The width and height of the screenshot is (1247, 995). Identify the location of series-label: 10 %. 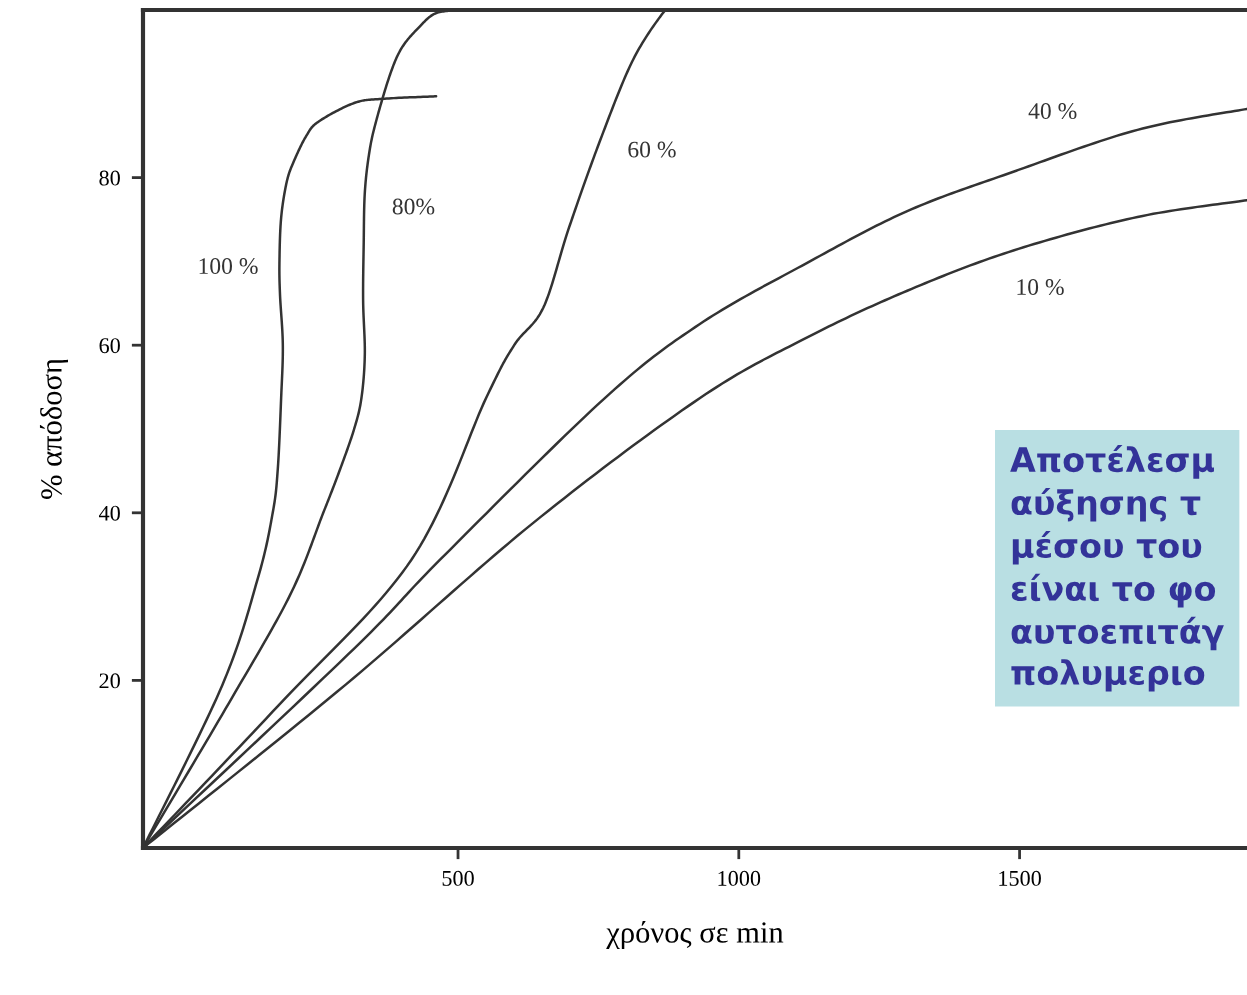
(1040, 287).